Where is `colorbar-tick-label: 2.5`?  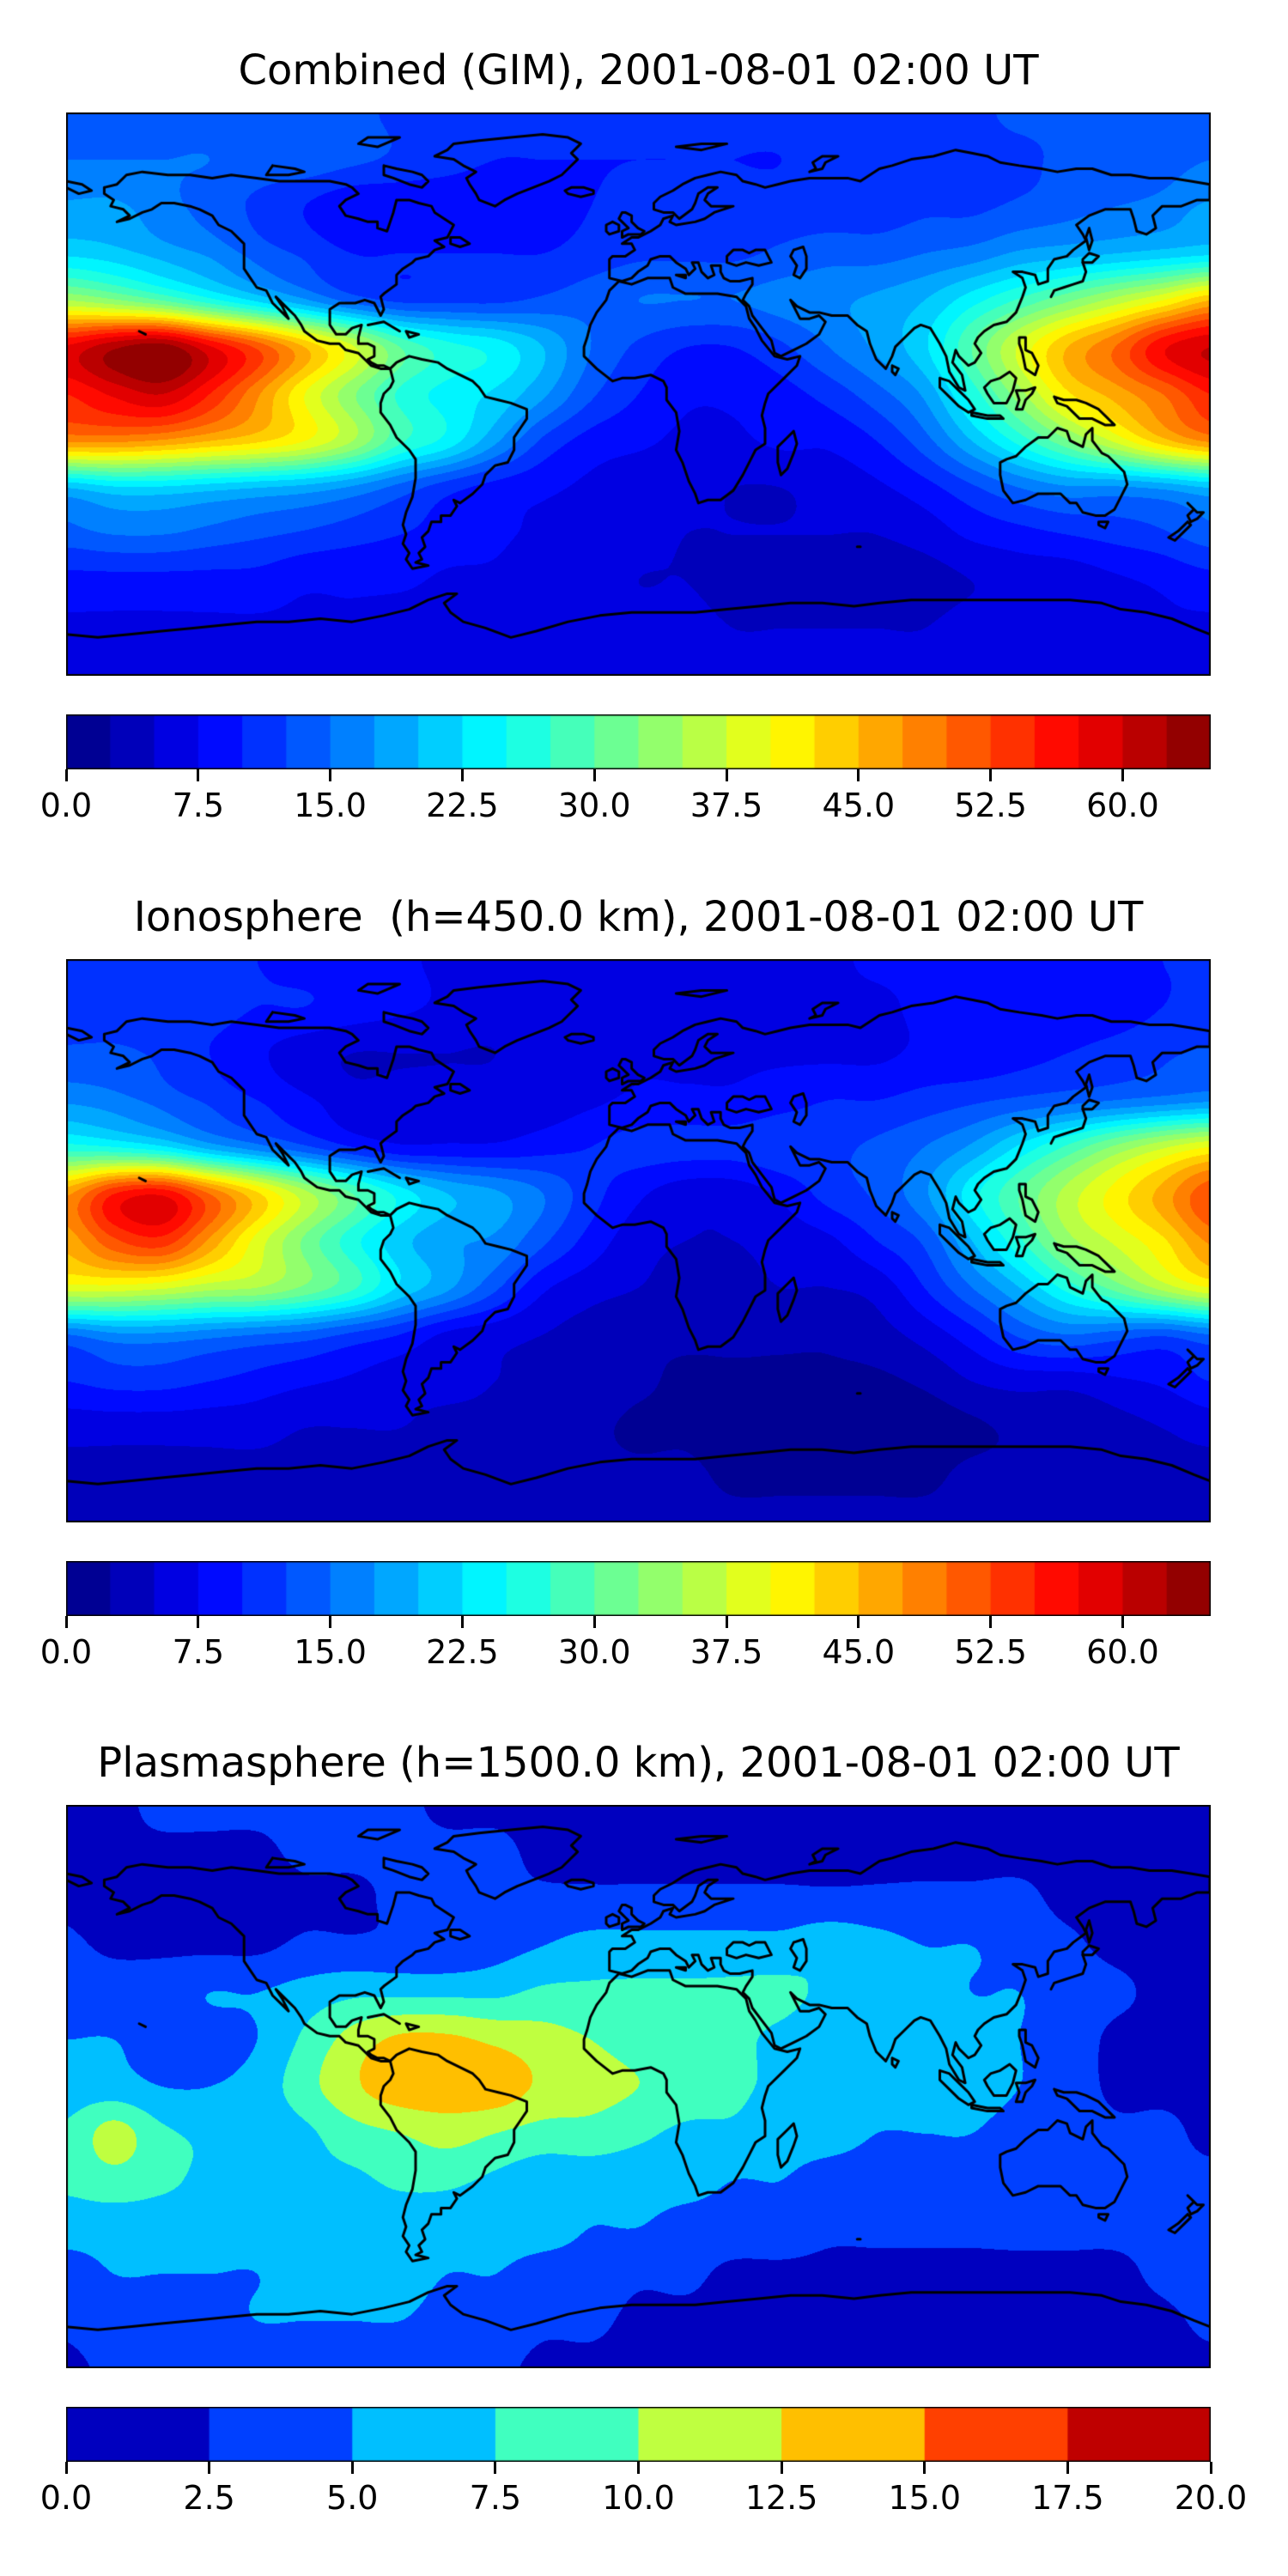
colorbar-tick-label: 2.5 is located at coordinates (209, 2498).